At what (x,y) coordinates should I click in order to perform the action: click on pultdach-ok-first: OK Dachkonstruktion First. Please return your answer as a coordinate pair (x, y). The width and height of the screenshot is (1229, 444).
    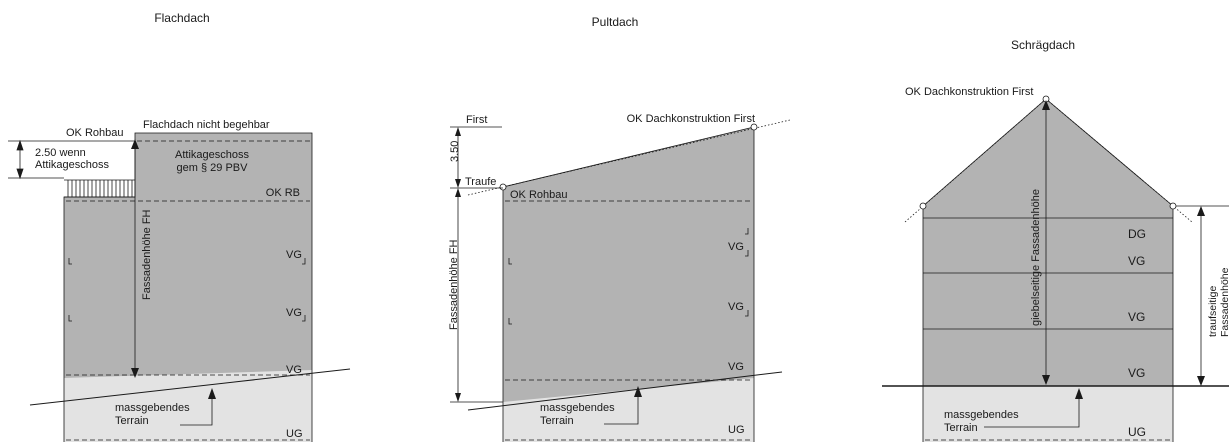
    Looking at the image, I should click on (691, 119).